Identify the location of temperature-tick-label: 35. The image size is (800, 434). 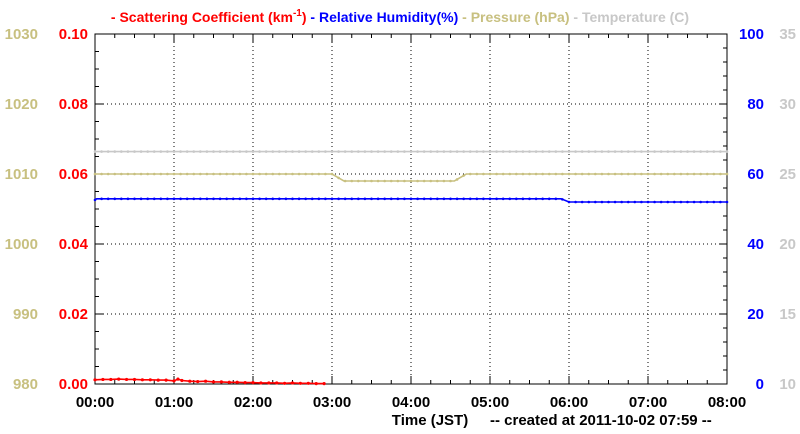
(787, 34).